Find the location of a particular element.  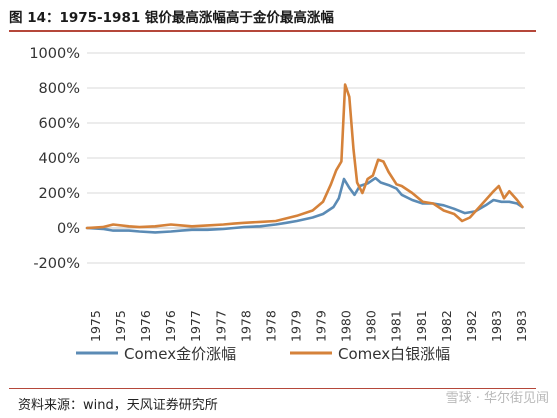

series-line-gold is located at coordinates (304, 205).